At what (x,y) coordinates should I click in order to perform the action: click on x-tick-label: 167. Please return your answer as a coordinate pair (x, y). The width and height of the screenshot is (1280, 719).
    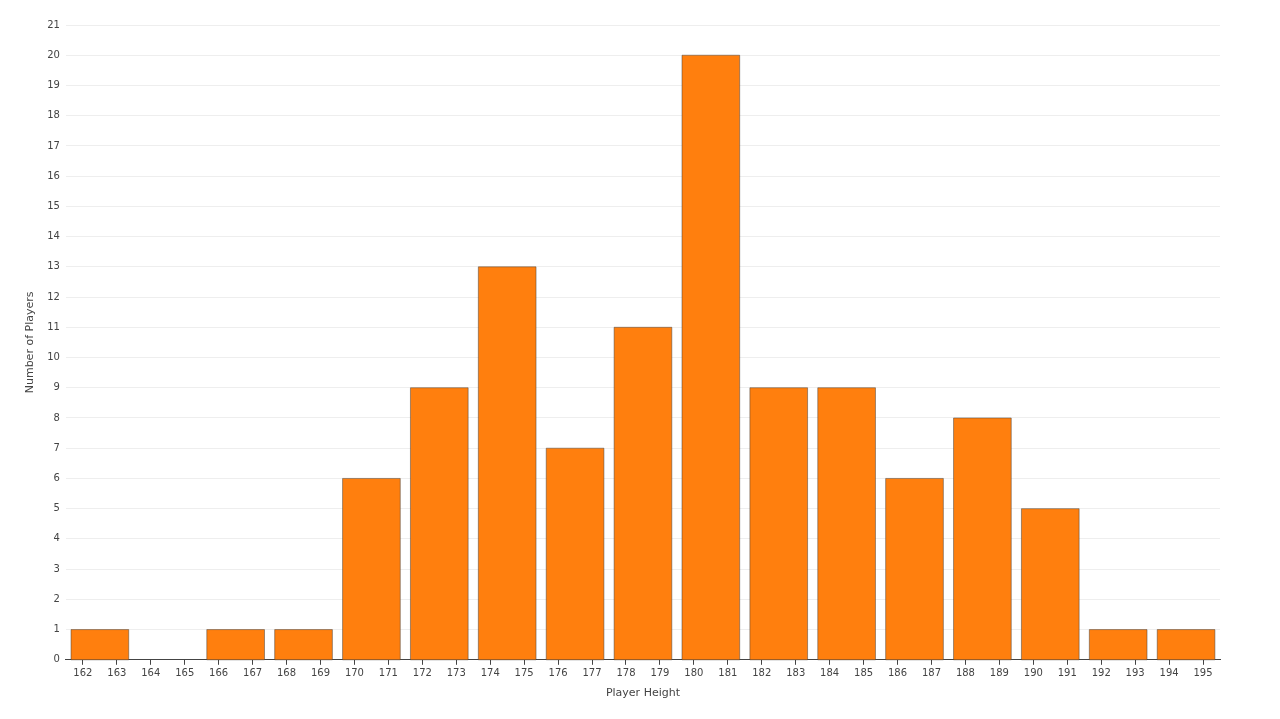
    Looking at the image, I should click on (253, 673).